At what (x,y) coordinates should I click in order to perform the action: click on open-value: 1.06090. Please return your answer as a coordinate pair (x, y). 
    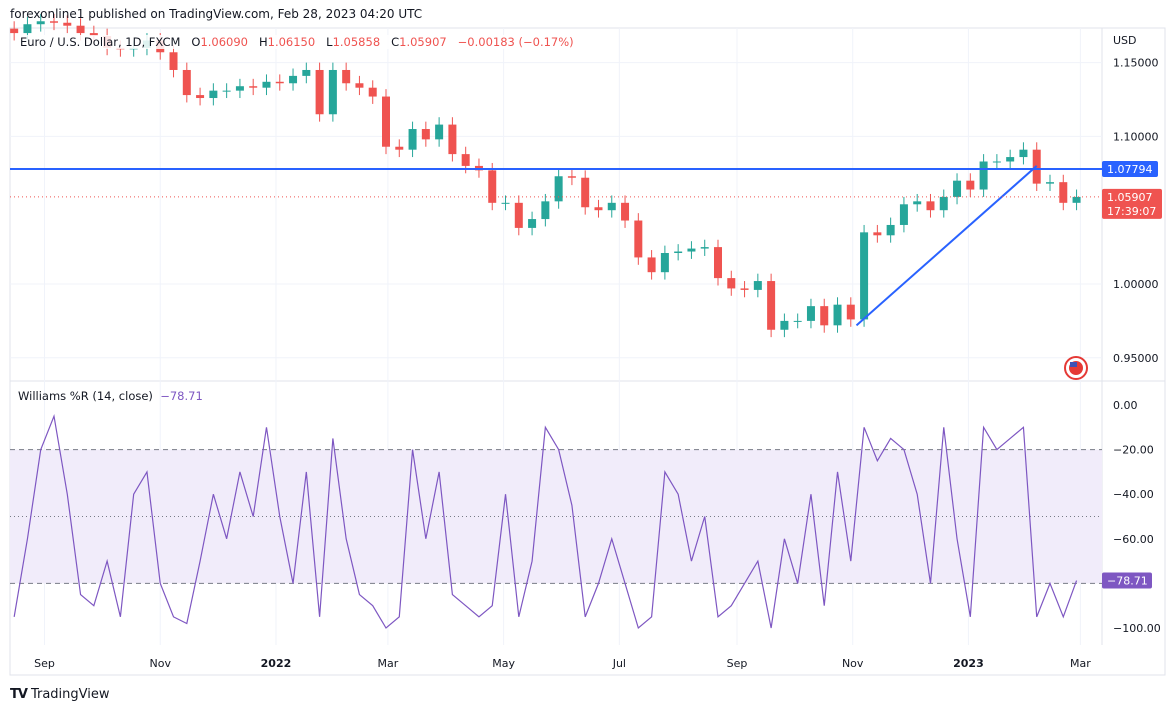
    Looking at the image, I should click on (224, 42).